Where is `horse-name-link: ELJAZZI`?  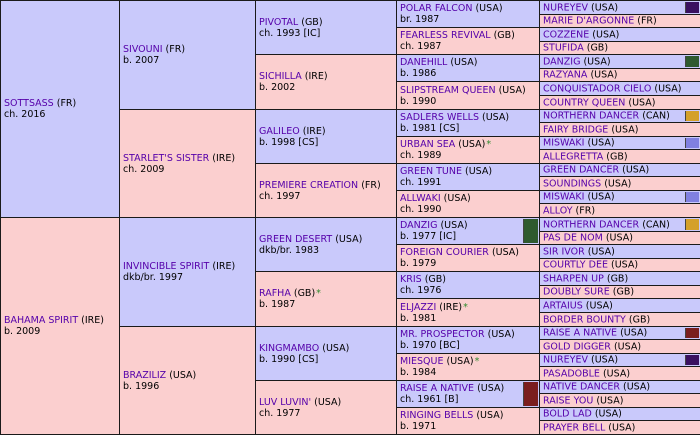 horse-name-link: ELJAZZI is located at coordinates (418, 307).